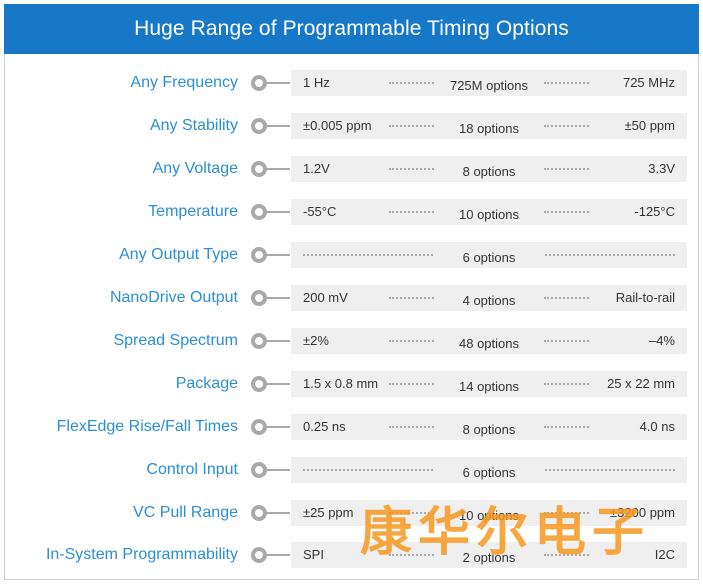 This screenshot has height=584, width=703. I want to click on range-max: ±50 ppm, so click(650, 125).